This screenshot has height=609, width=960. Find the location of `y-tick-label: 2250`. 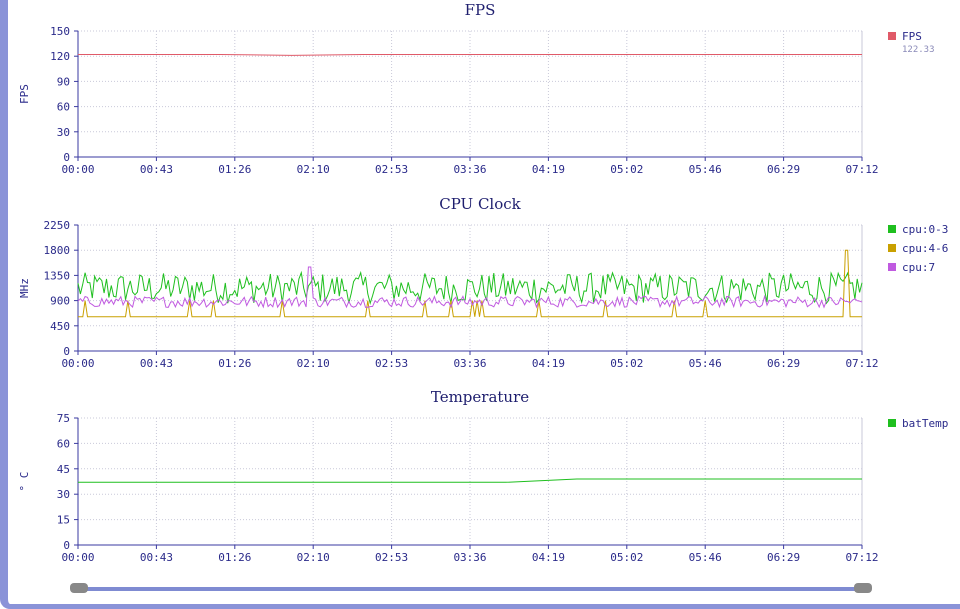

y-tick-label: 2250 is located at coordinates (57, 225).